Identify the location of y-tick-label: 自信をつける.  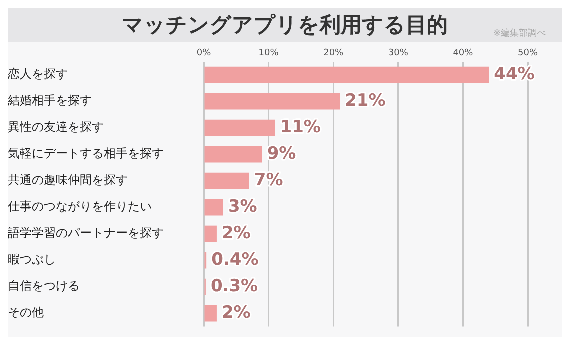
(44, 286).